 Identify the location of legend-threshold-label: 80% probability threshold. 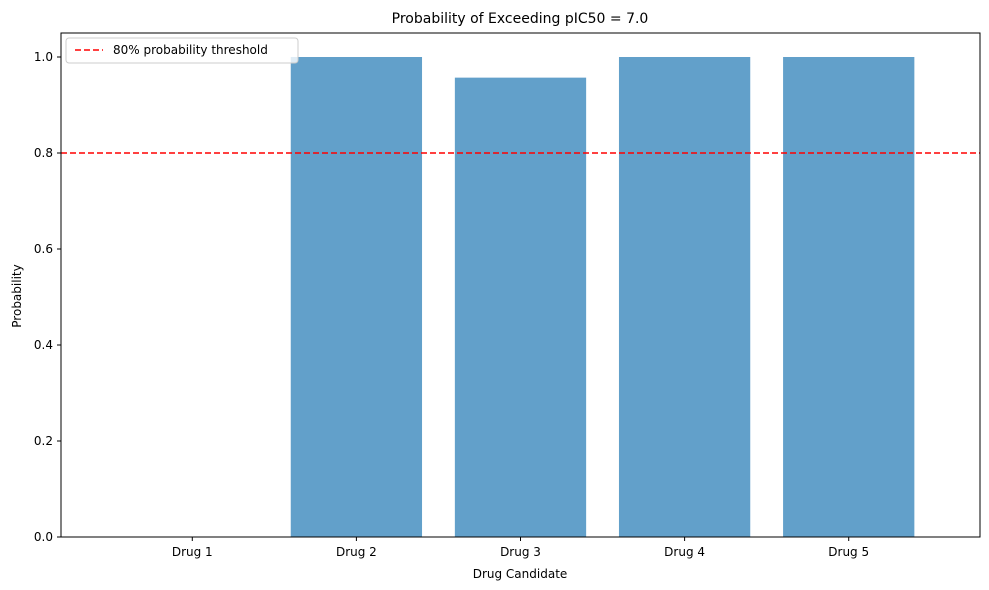
(190, 50).